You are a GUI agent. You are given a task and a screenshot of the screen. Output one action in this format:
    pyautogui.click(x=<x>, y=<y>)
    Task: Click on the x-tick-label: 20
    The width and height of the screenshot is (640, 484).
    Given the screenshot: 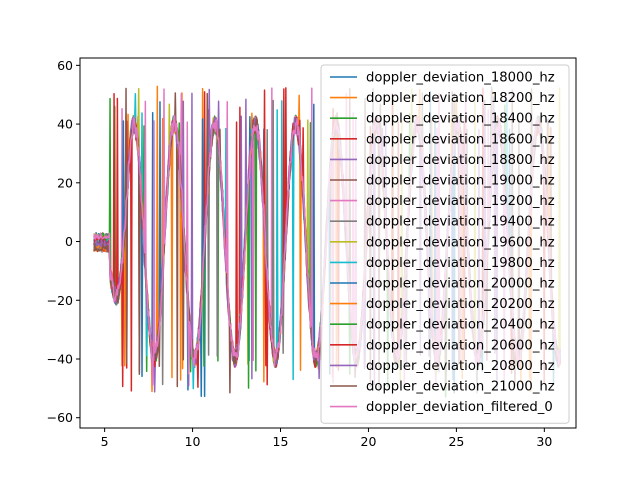 What is the action you would take?
    pyautogui.click(x=369, y=441)
    